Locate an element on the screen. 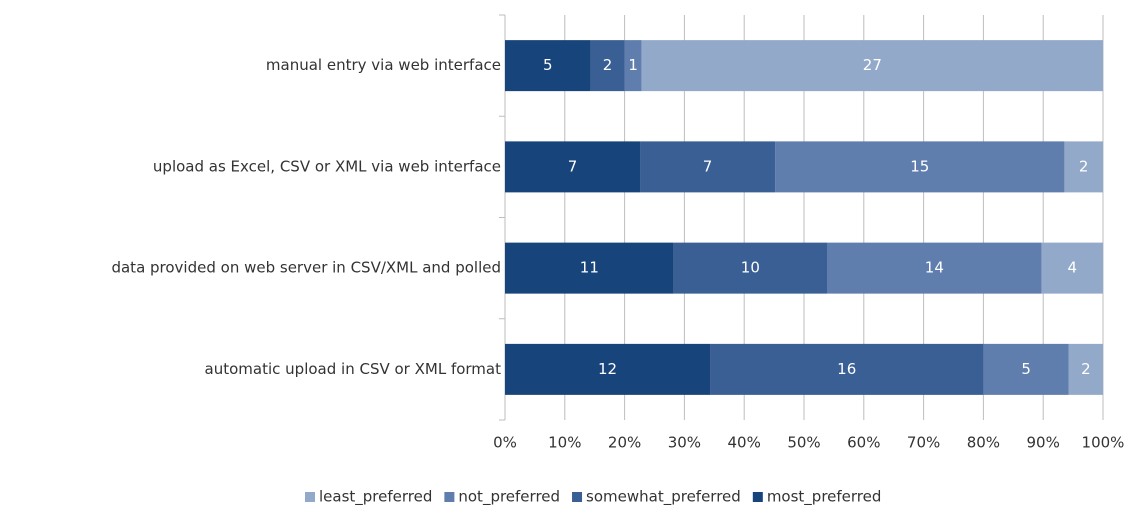  x-tick-label: 90% is located at coordinates (1043, 443).